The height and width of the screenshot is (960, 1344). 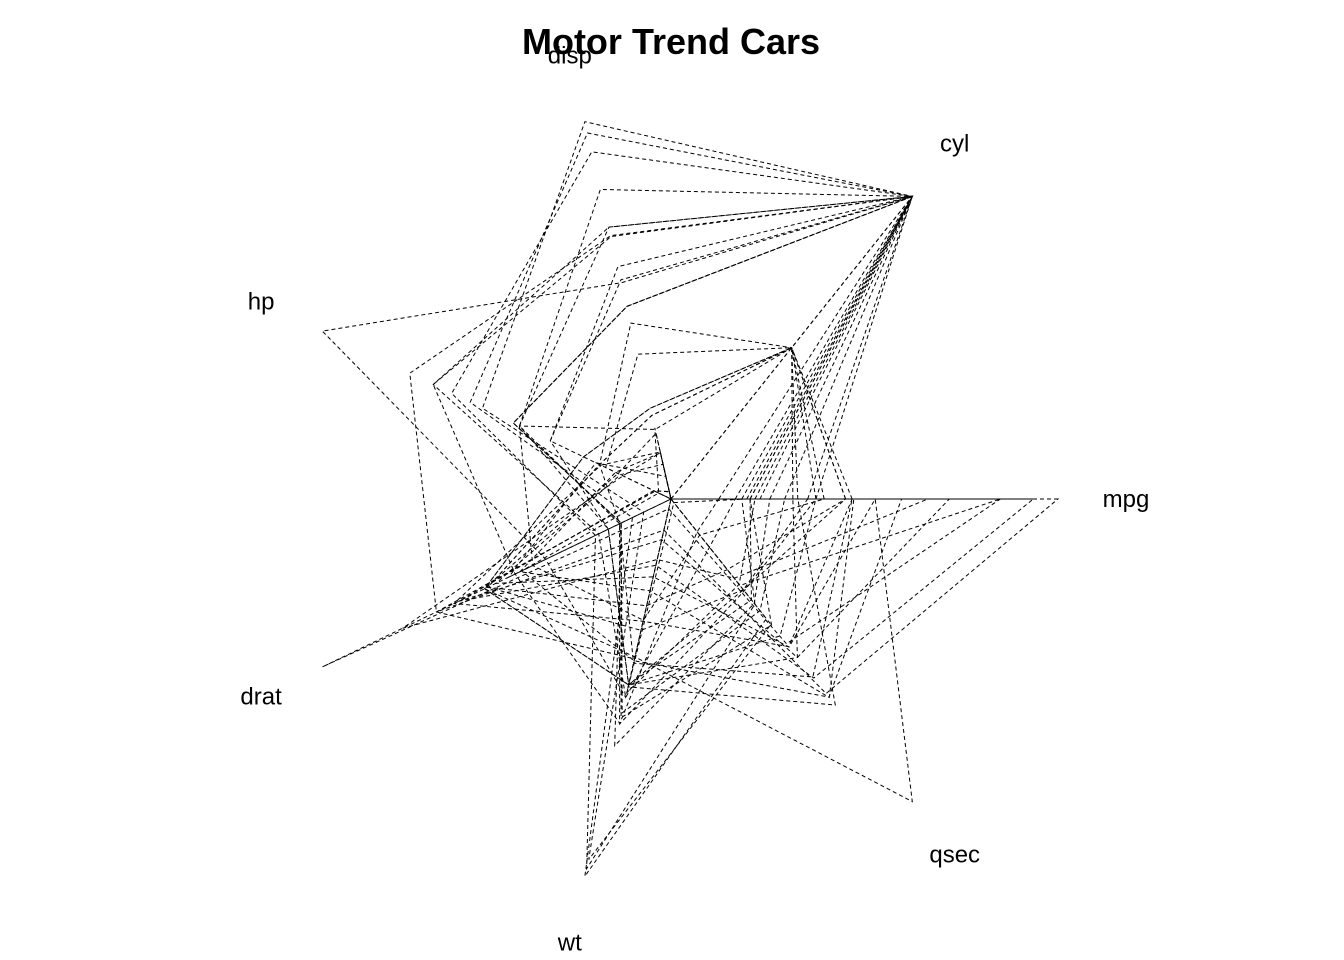 I want to click on chart-title: Motor Trend Cars, so click(x=671, y=41).